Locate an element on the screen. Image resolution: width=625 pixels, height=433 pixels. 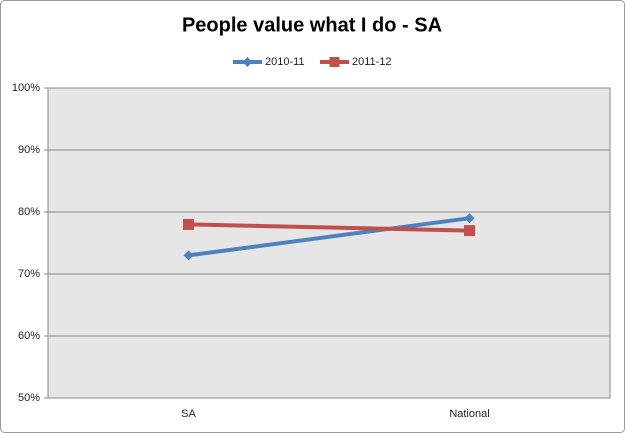
x-tick-label: National is located at coordinates (469, 414).